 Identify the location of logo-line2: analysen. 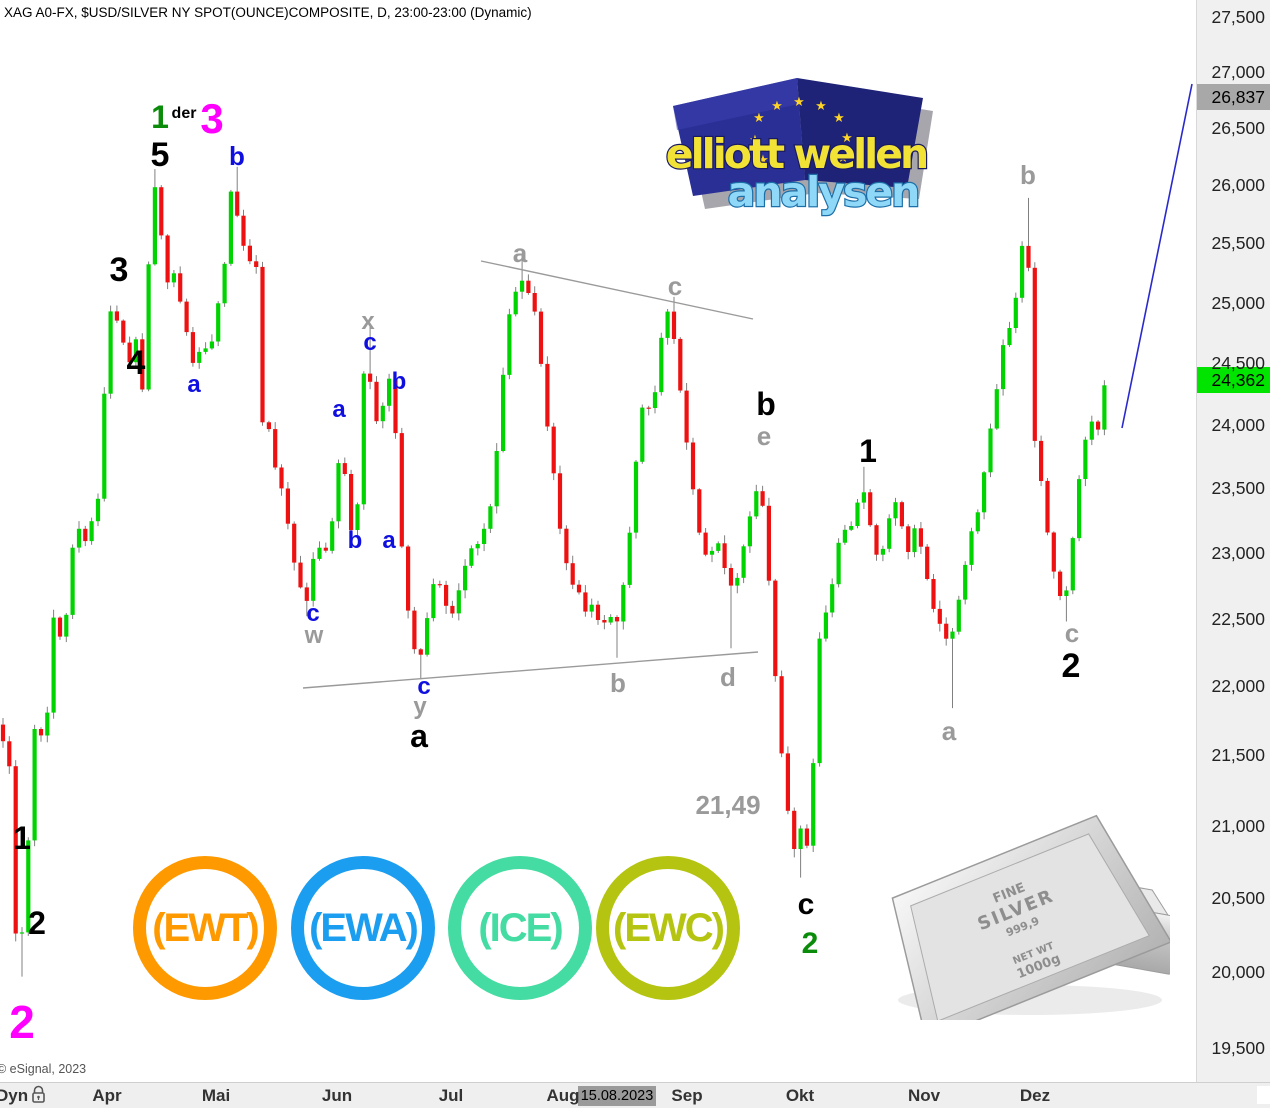
(823, 192).